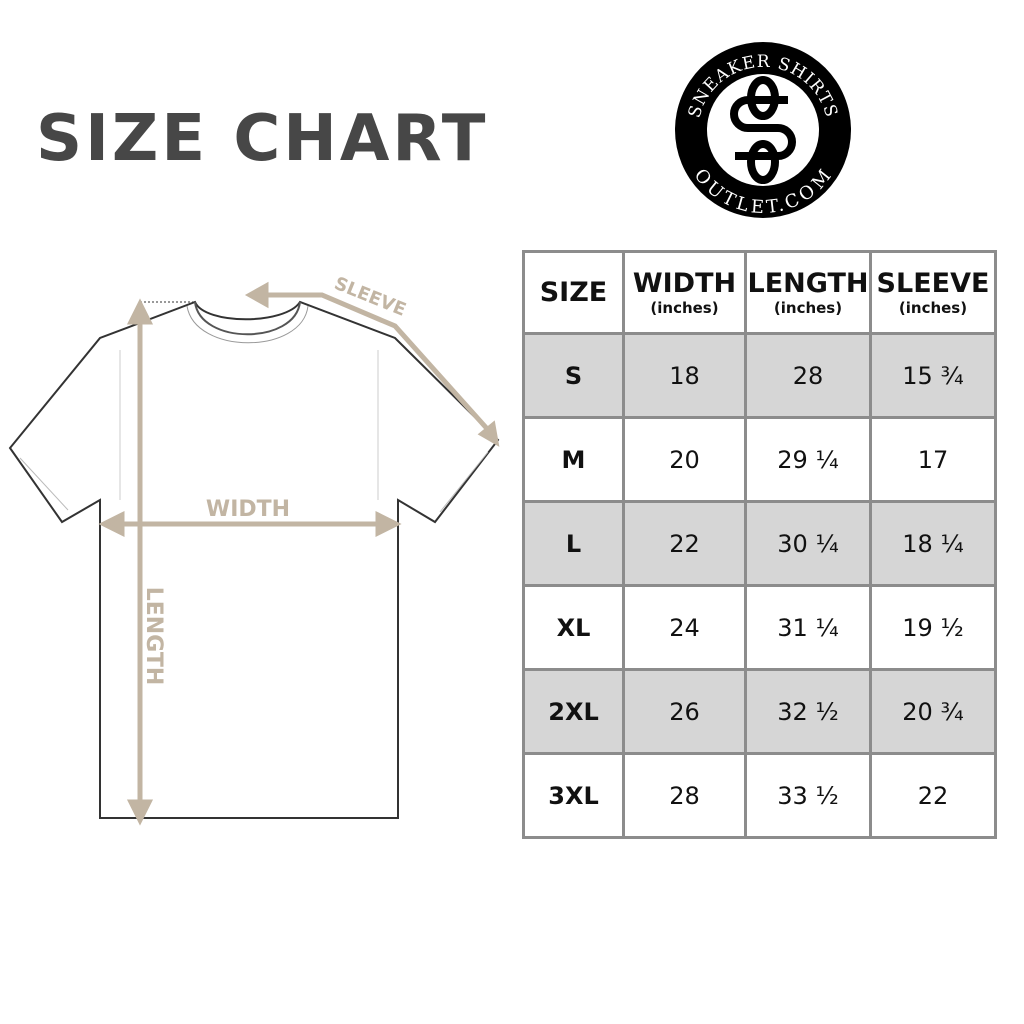 The width and height of the screenshot is (1024, 1024). Describe the element at coordinates (933, 627) in the screenshot. I see `sleeve-cell: 19 ½` at that location.